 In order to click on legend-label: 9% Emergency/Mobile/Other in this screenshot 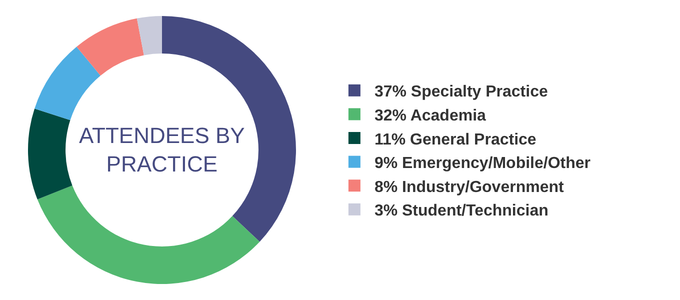, I will do `click(482, 163)`.